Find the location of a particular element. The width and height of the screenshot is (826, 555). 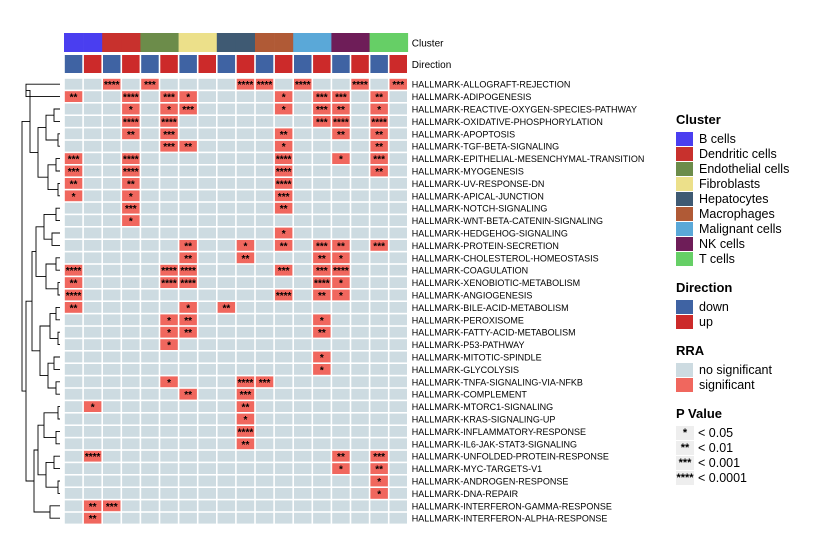

legend-item: T cells is located at coordinates (751, 258).